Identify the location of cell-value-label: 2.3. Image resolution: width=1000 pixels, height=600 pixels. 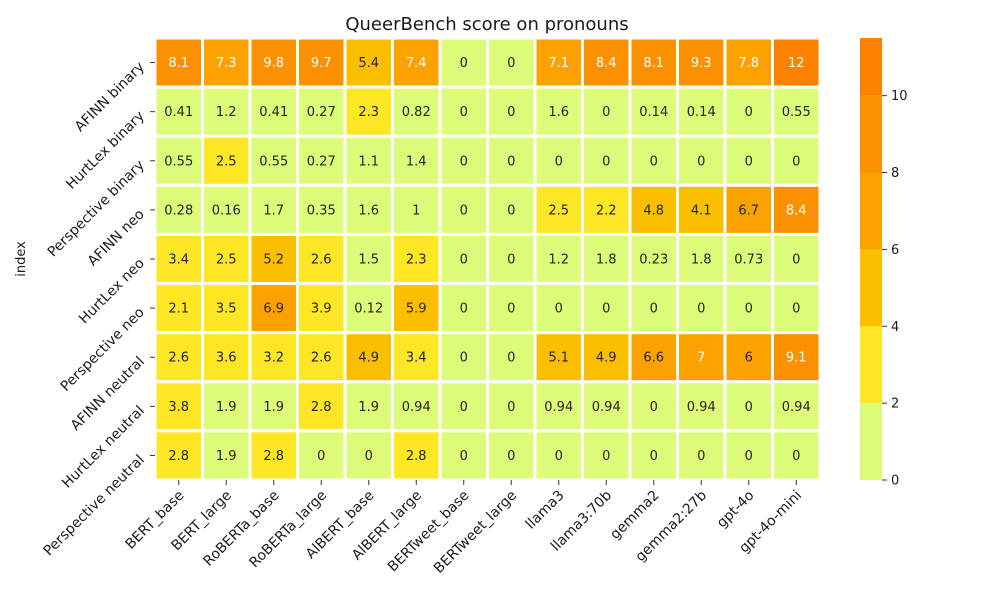
(368, 112).